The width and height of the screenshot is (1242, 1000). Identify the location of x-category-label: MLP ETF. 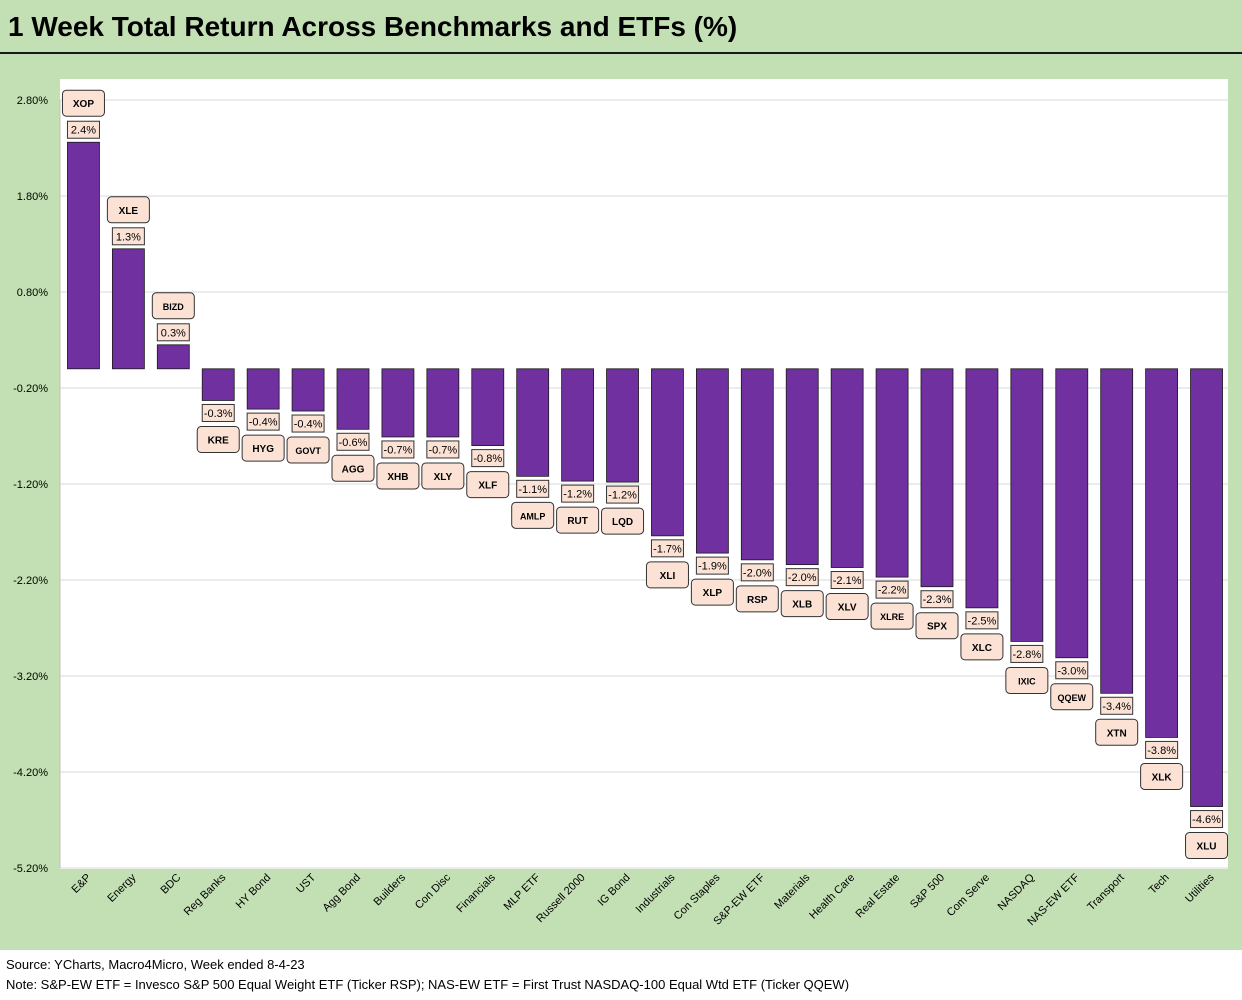
(522, 891).